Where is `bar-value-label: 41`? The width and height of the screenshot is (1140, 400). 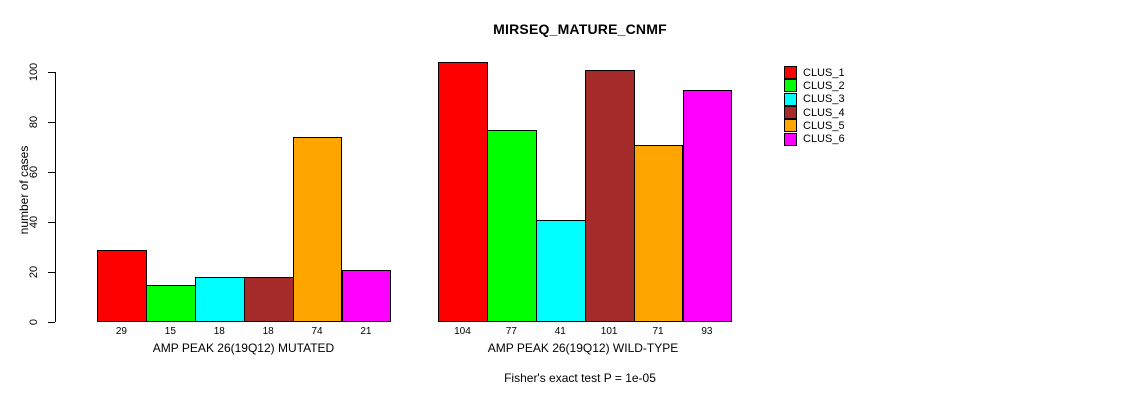
bar-value-label: 41 is located at coordinates (560, 331).